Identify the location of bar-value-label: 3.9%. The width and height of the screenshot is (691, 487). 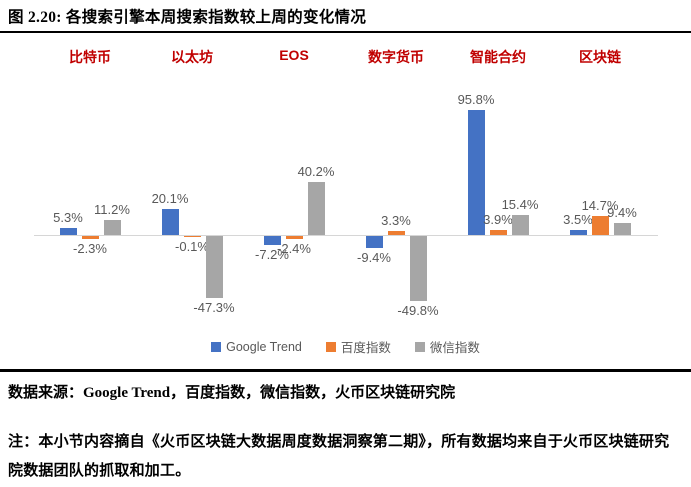
(498, 219).